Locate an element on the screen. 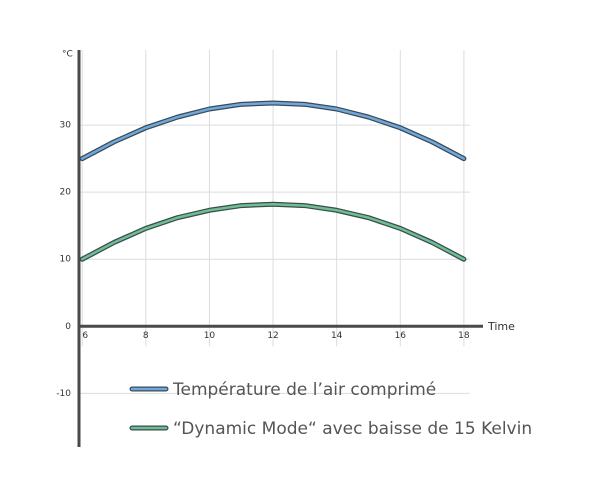 The height and width of the screenshot is (487, 600). x-tick-label: 8 is located at coordinates (146, 336).